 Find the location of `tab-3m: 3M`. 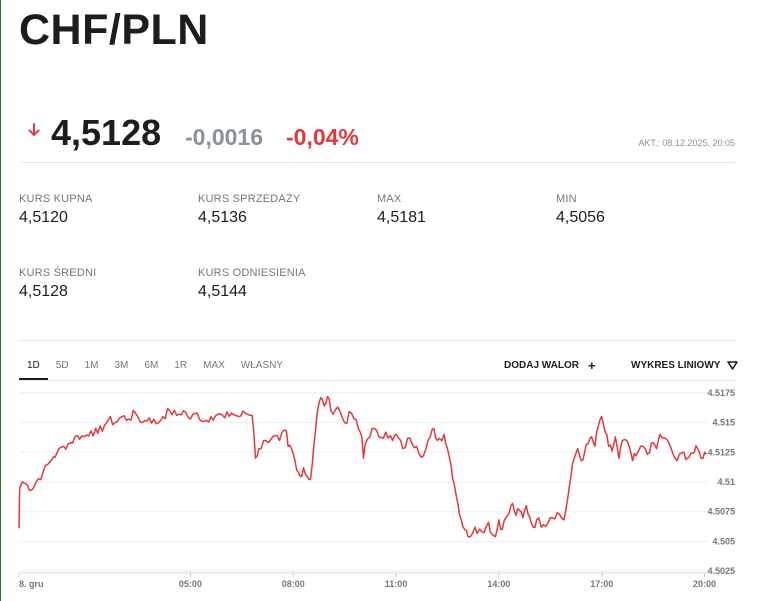

tab-3m: 3M is located at coordinates (121, 365).